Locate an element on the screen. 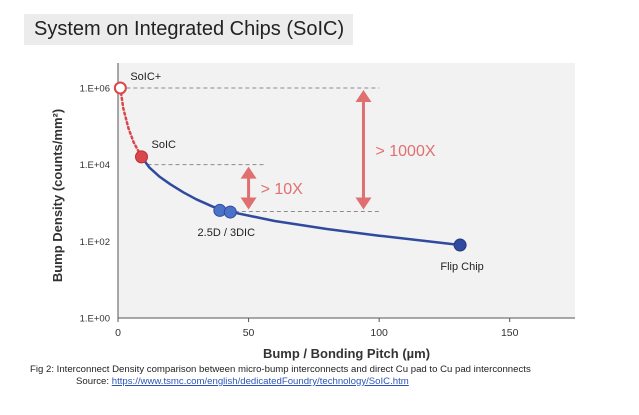 The height and width of the screenshot is (415, 639). arrow-1000x: > 1000X is located at coordinates (395, 150).